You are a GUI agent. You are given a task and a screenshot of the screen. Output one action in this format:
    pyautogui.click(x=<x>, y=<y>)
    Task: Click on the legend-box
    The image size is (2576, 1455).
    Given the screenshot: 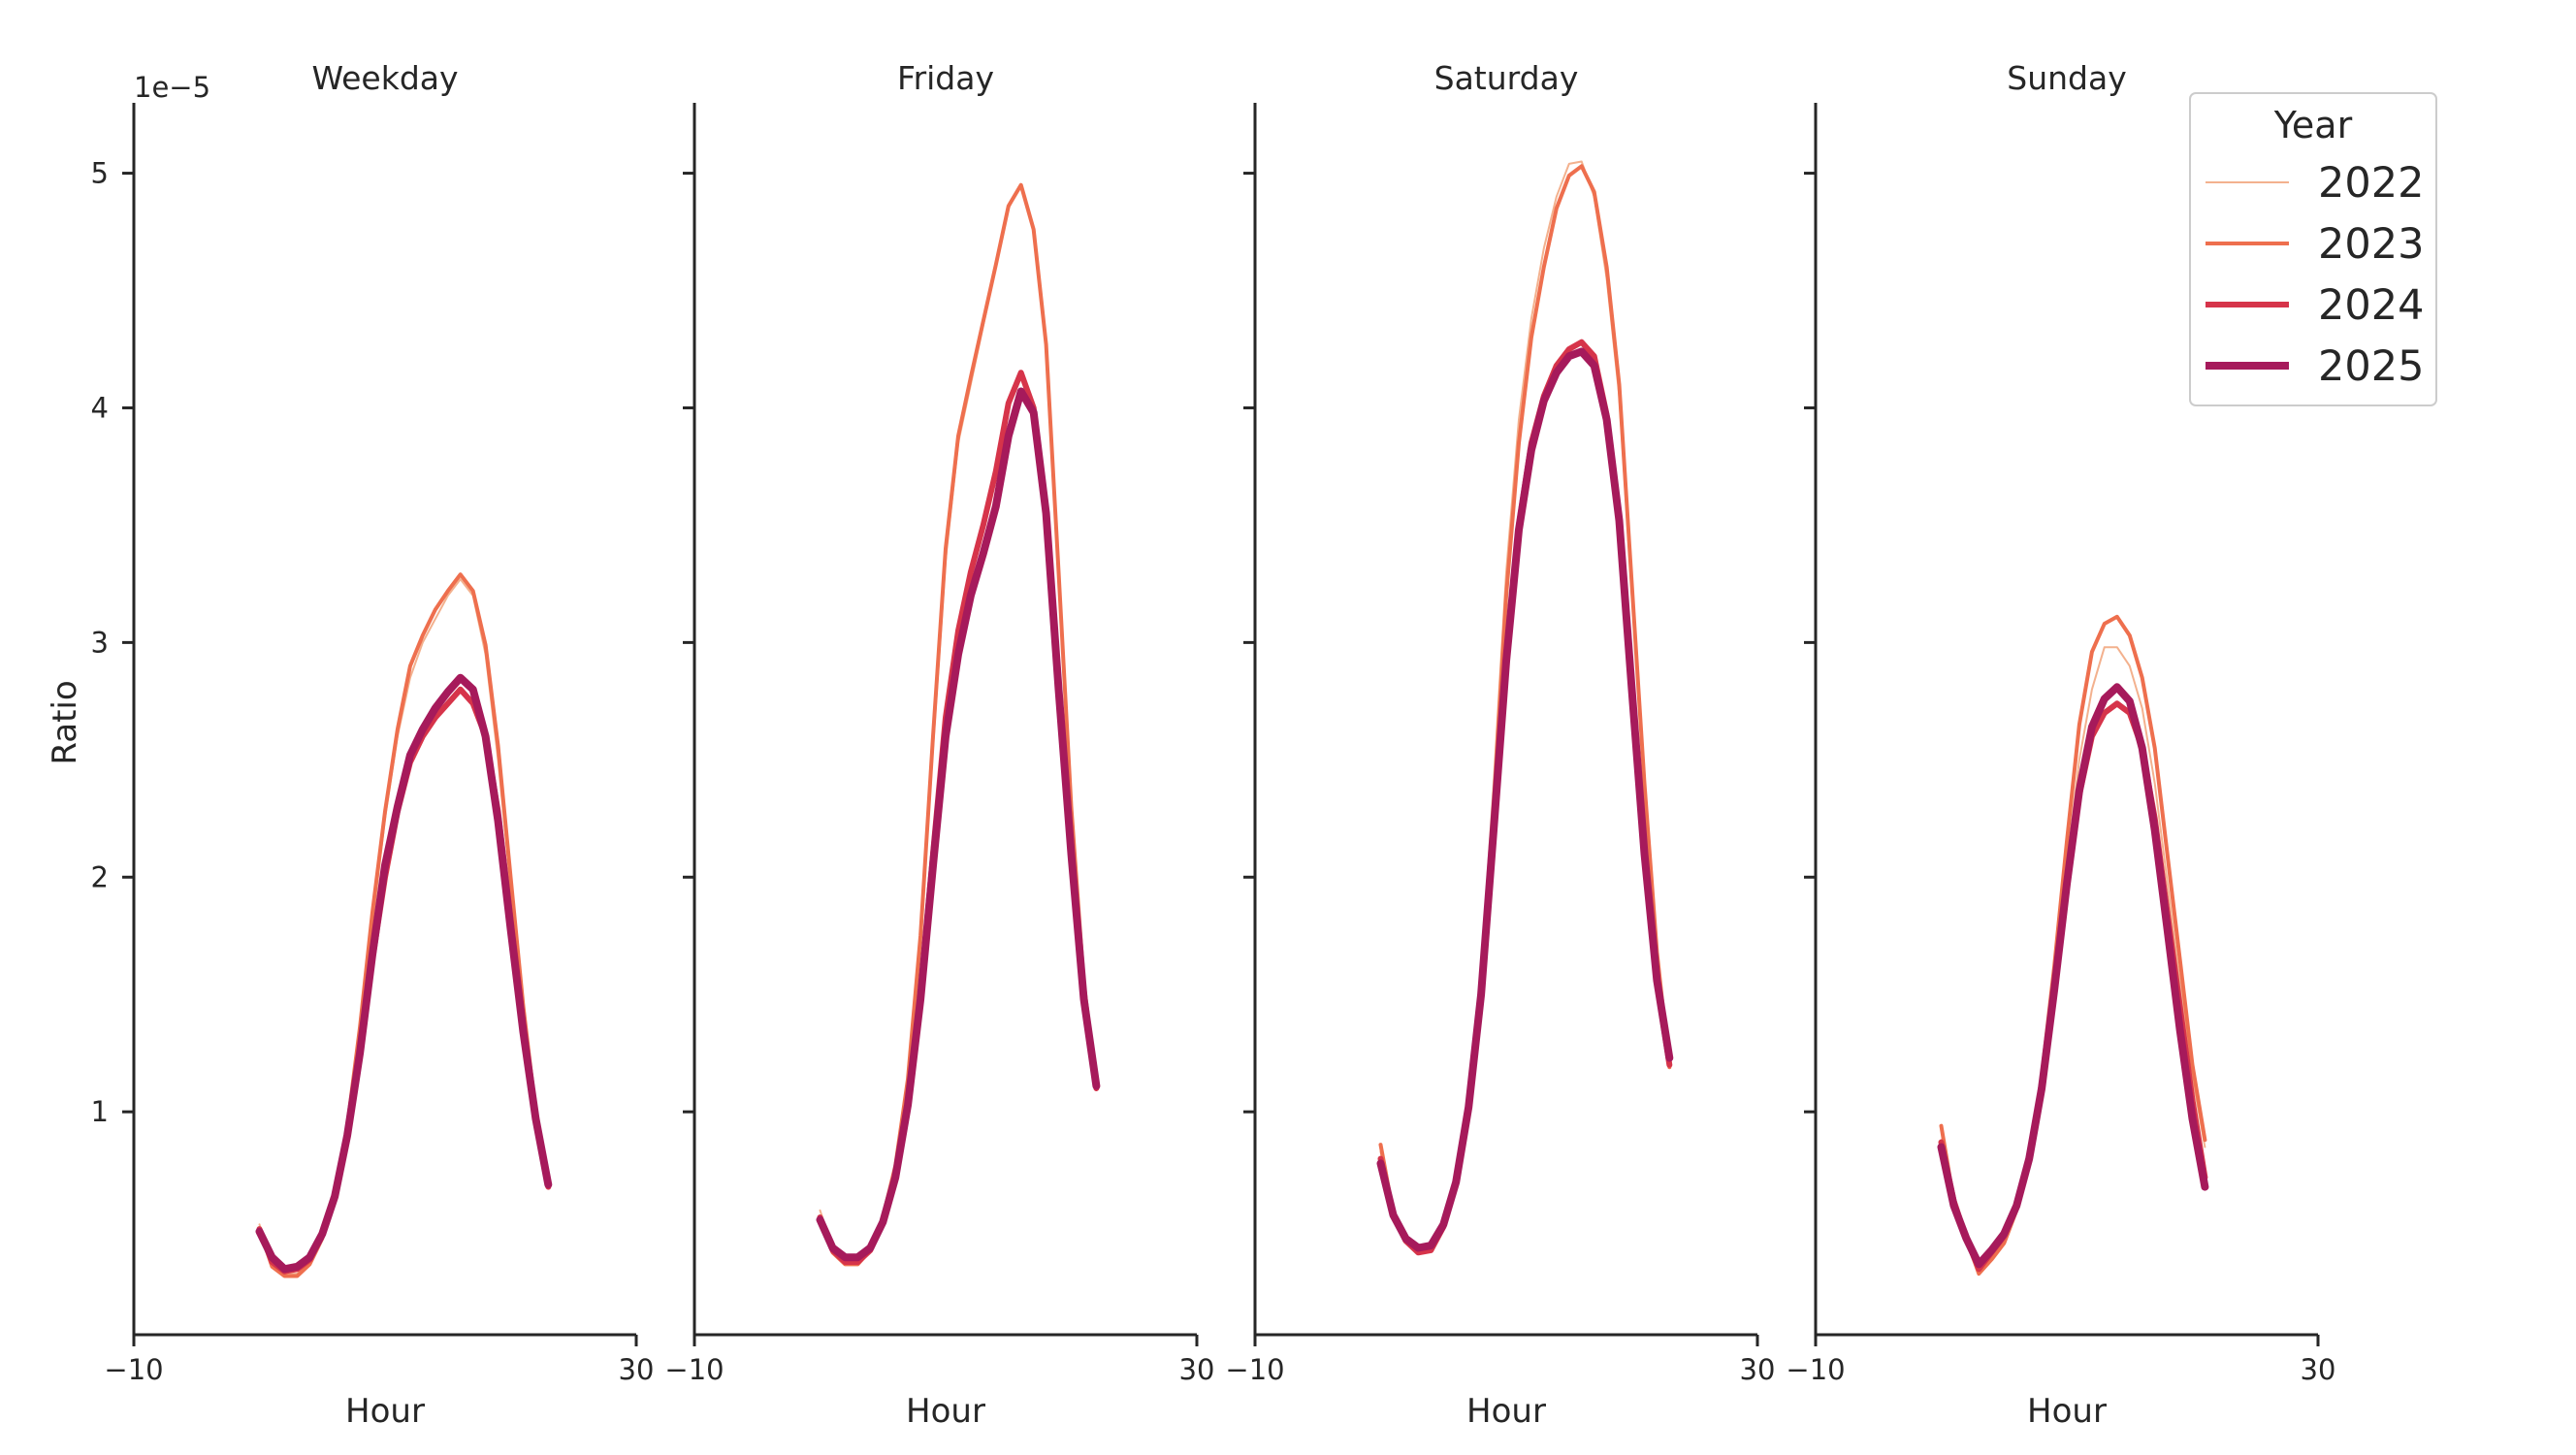 What is the action you would take?
    pyautogui.click(x=2313, y=249)
    